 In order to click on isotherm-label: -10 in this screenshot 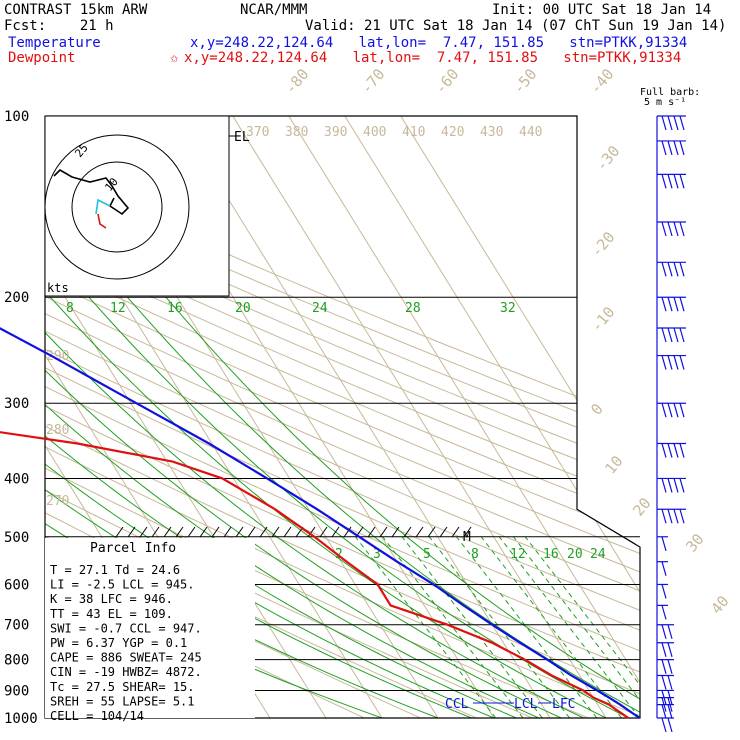, I will do `click(602, 319)`.